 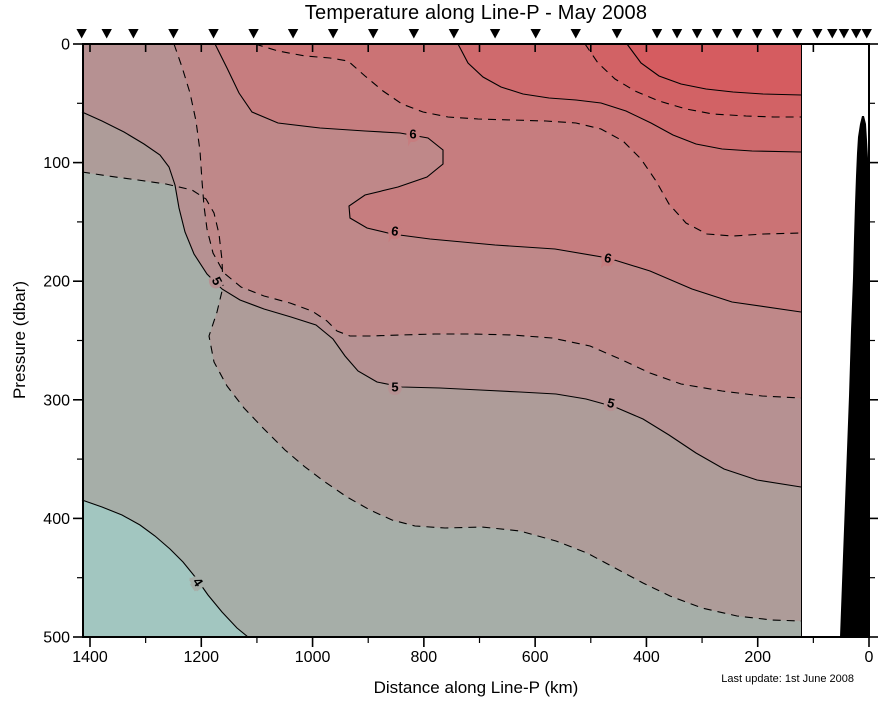 I want to click on contour-line-7.5, so click(x=692, y=80).